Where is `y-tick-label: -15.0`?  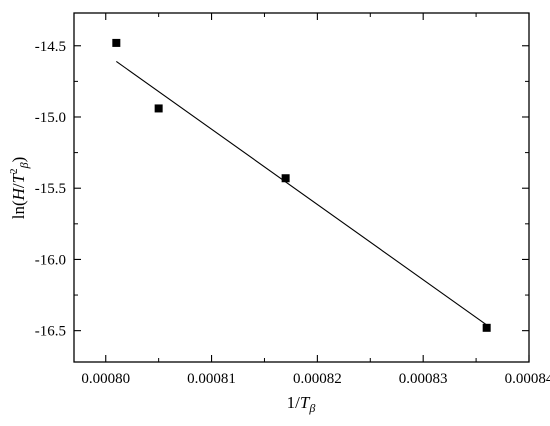 y-tick-label: -15.0 is located at coordinates (50, 118).